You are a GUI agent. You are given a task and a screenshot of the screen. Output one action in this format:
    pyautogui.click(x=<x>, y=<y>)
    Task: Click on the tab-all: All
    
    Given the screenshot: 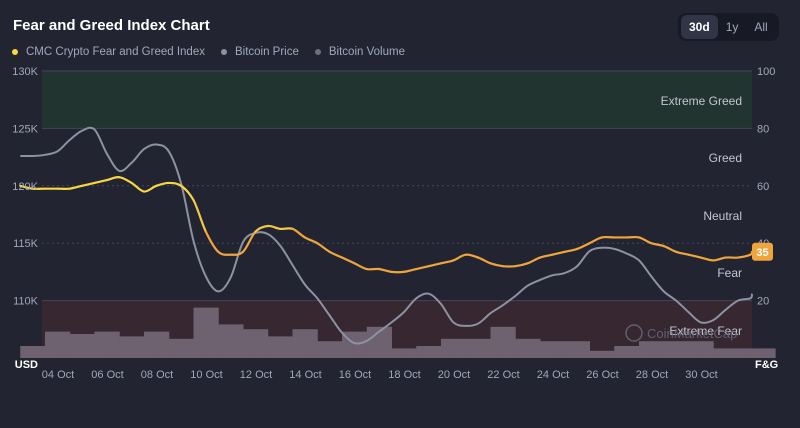 What is the action you would take?
    pyautogui.click(x=761, y=27)
    